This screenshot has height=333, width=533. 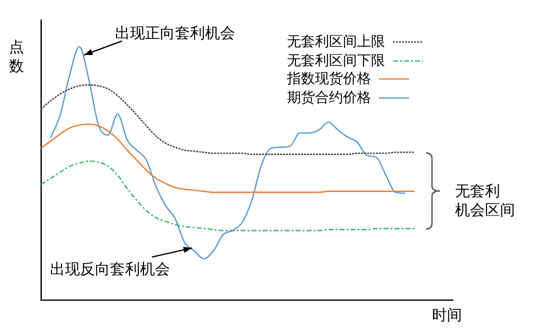 I want to click on legend-label: 指数现货价格, so click(x=329, y=79).